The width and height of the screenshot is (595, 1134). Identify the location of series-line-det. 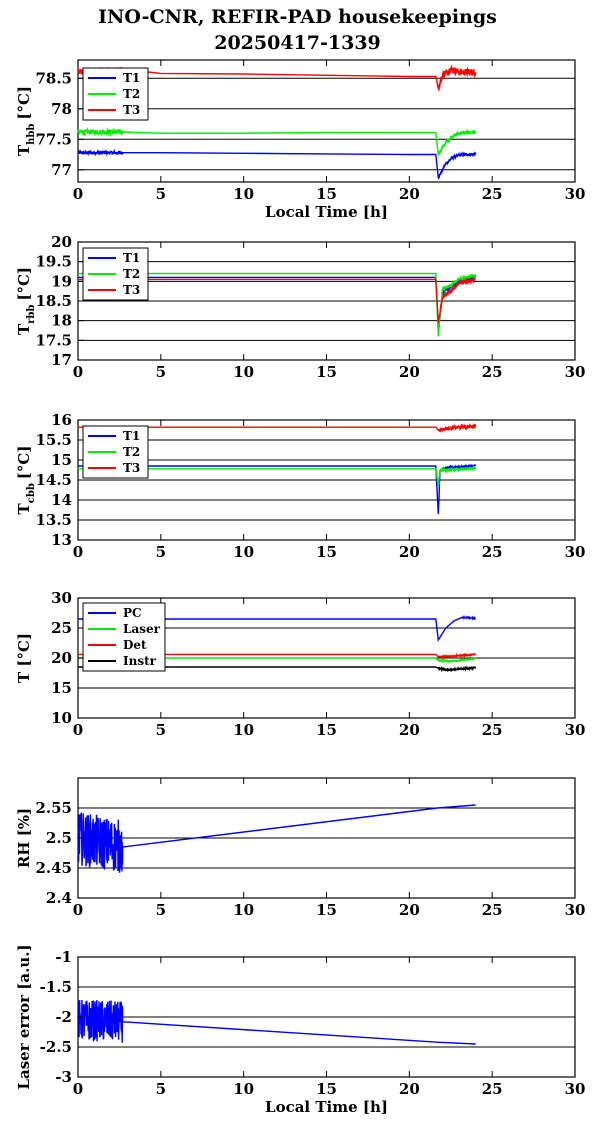
(277, 656).